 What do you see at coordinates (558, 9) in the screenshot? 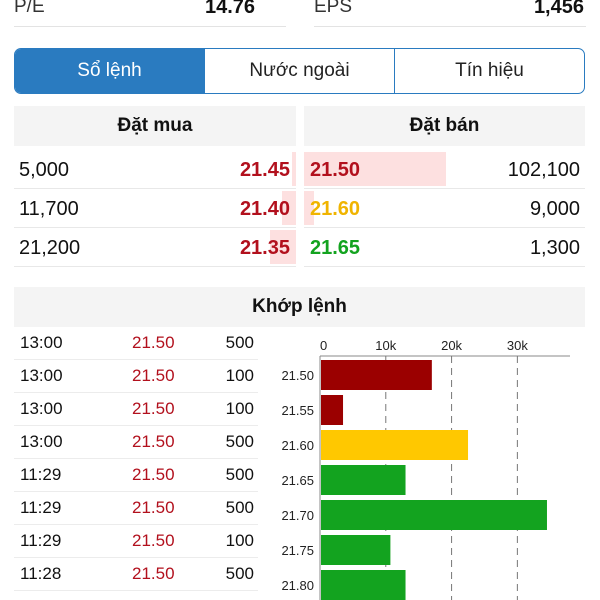
I see `eps-value: 1,456` at bounding box center [558, 9].